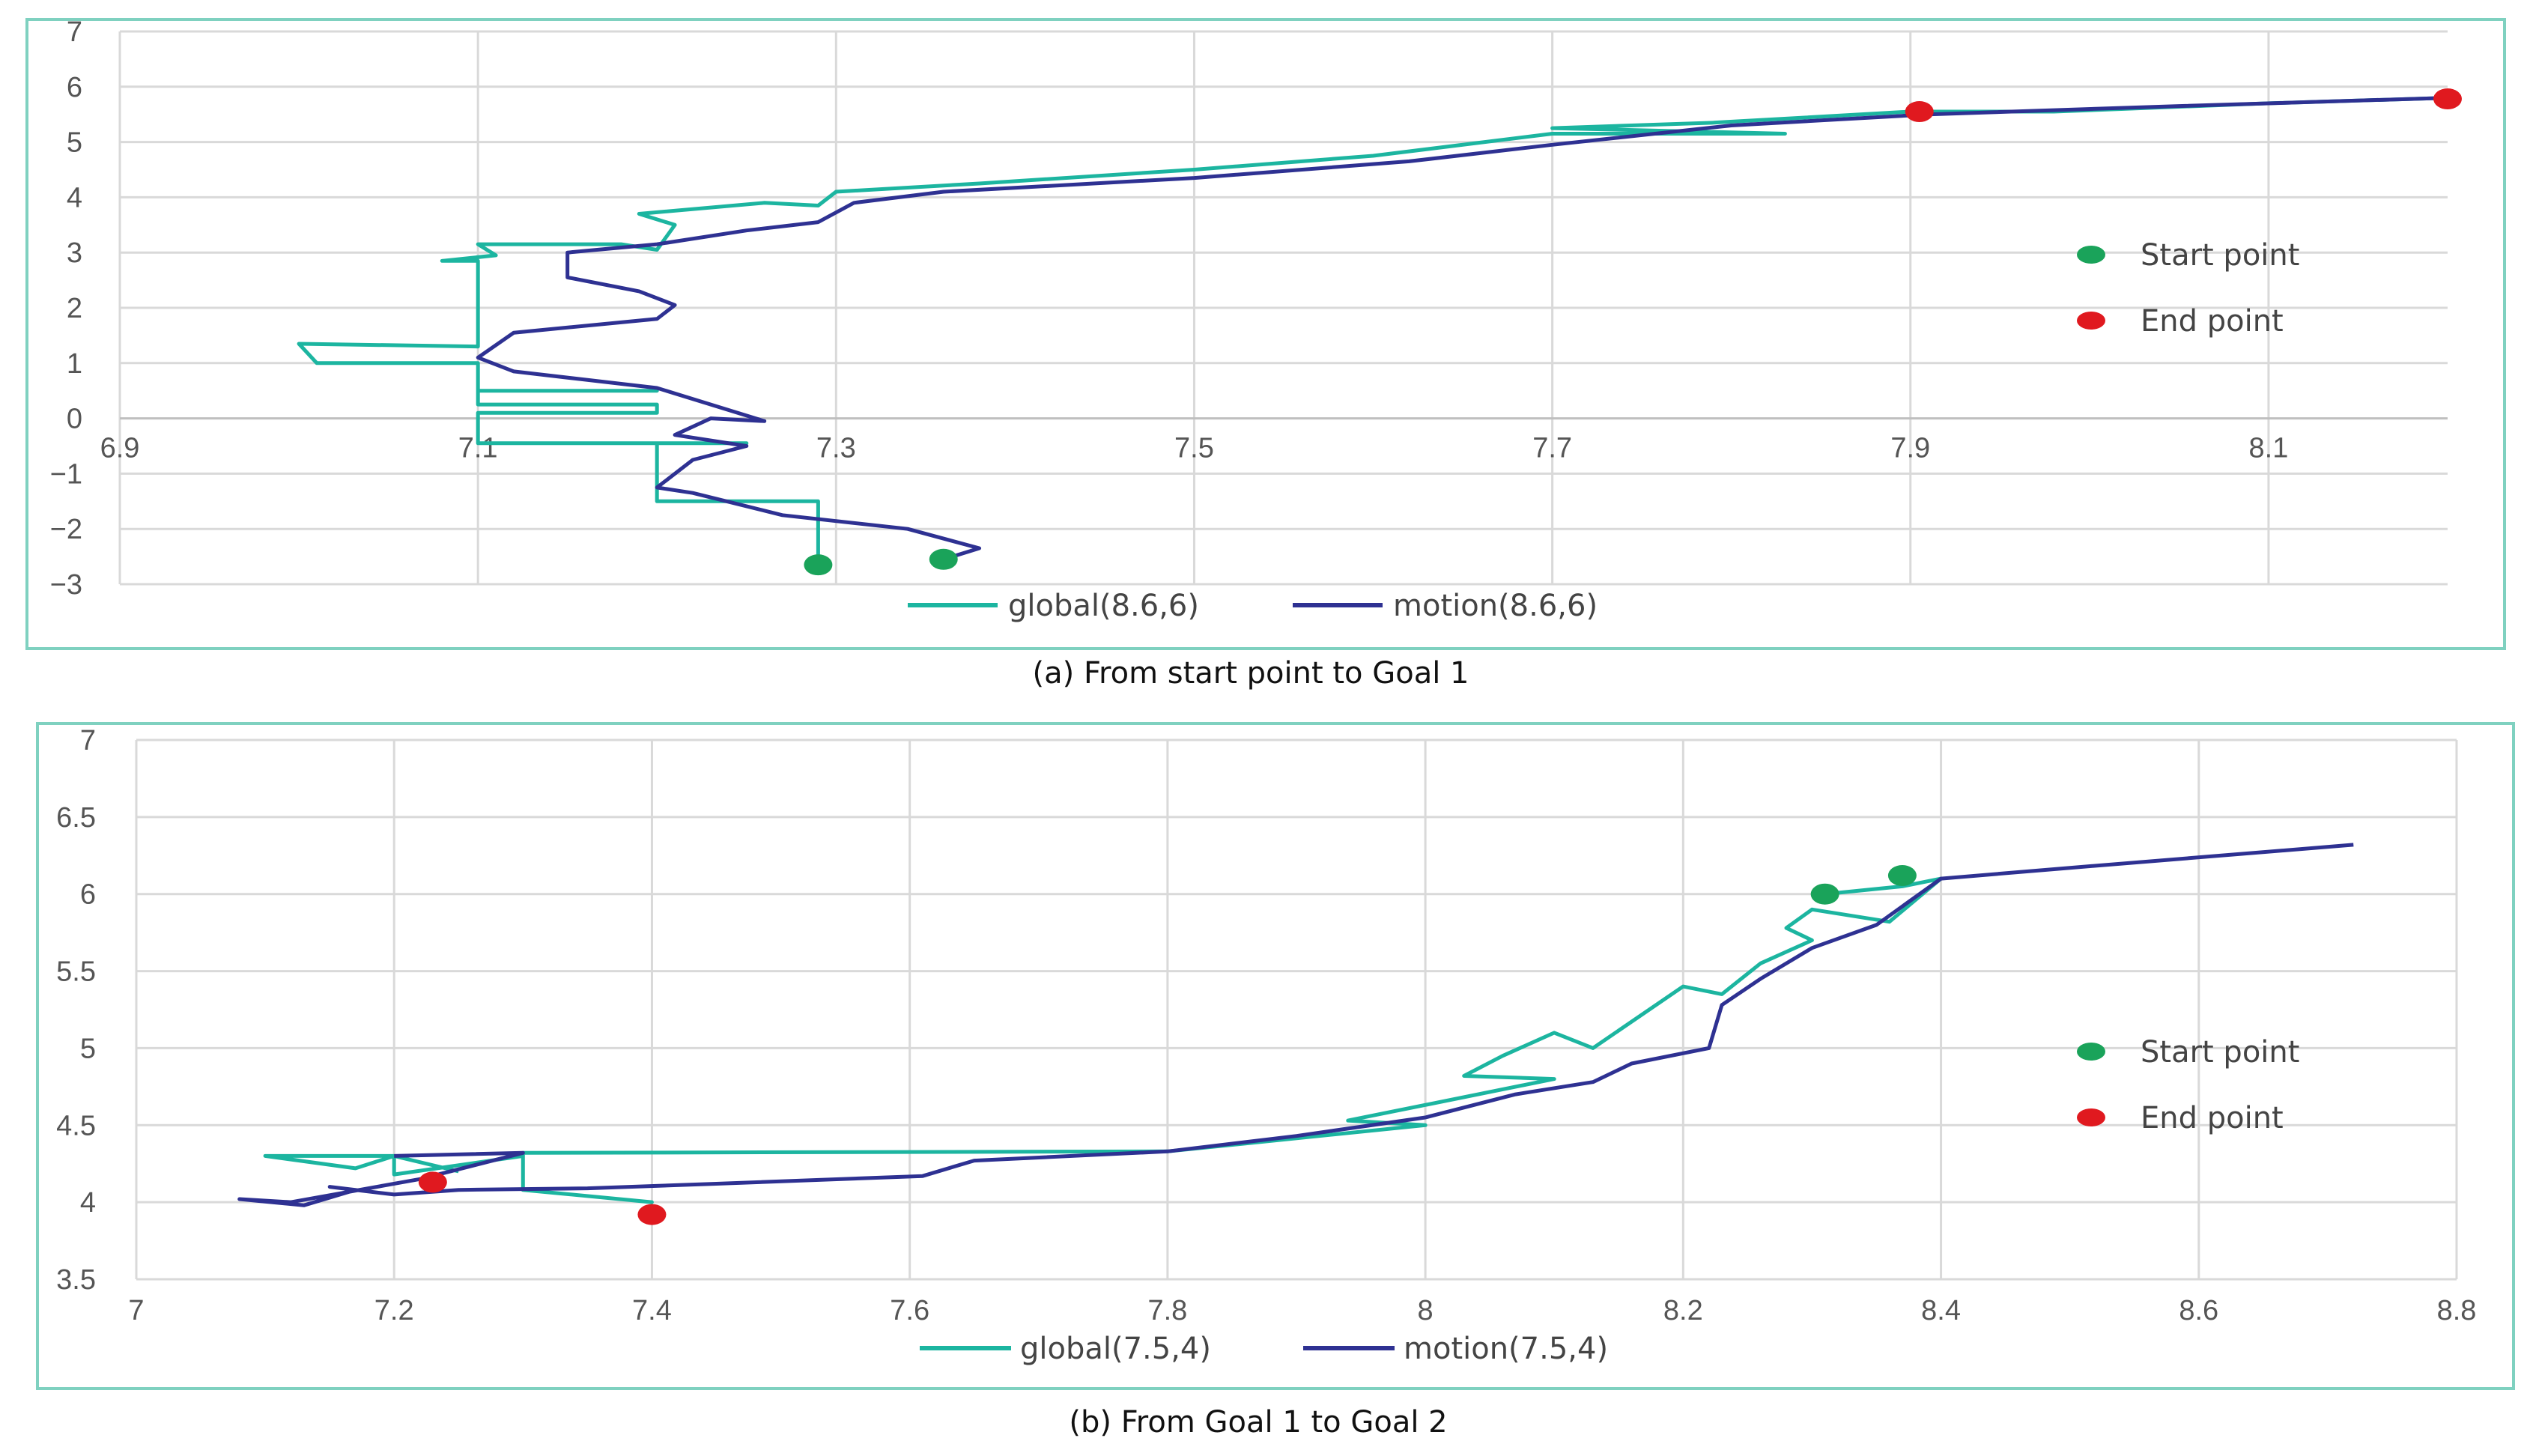 This screenshot has height=1456, width=2521. I want to click on x-tick-label: 7.3, so click(836, 448).